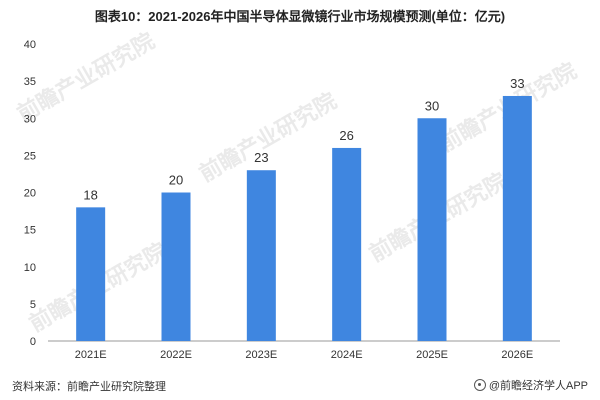 The image size is (600, 400). What do you see at coordinates (30, 82) in the screenshot?
I see `y-tick-label: 35` at bounding box center [30, 82].